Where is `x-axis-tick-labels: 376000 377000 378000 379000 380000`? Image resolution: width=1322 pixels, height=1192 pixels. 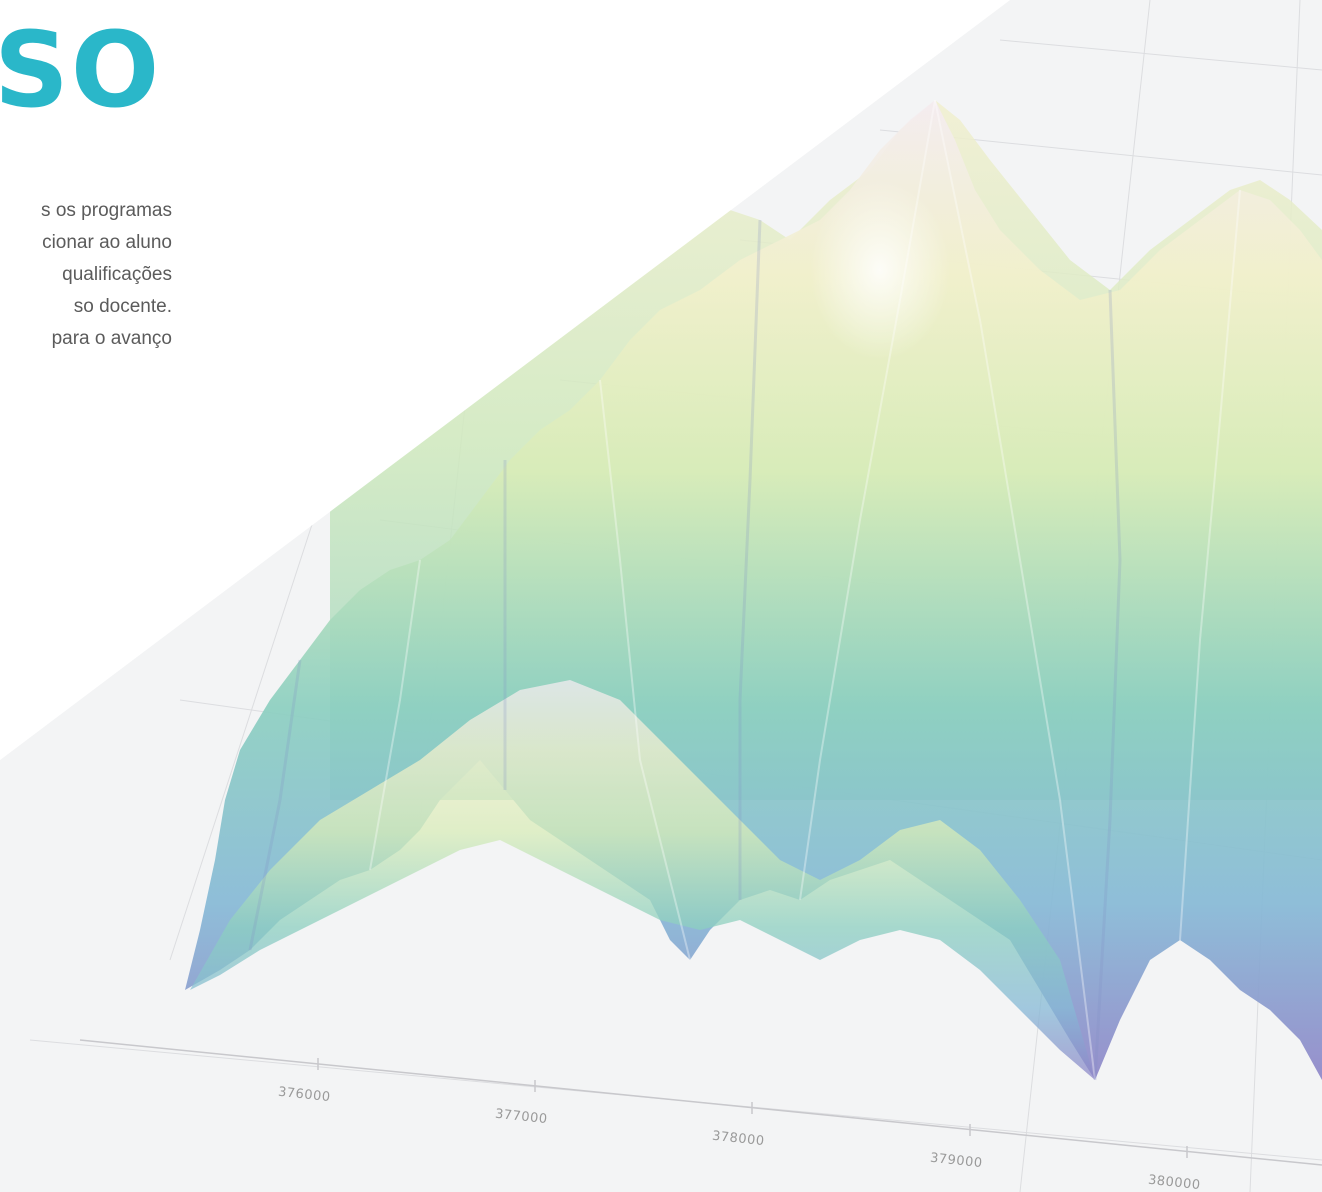 x-axis-tick-labels: 376000 377000 378000 379000 380000 is located at coordinates (739, 1138).